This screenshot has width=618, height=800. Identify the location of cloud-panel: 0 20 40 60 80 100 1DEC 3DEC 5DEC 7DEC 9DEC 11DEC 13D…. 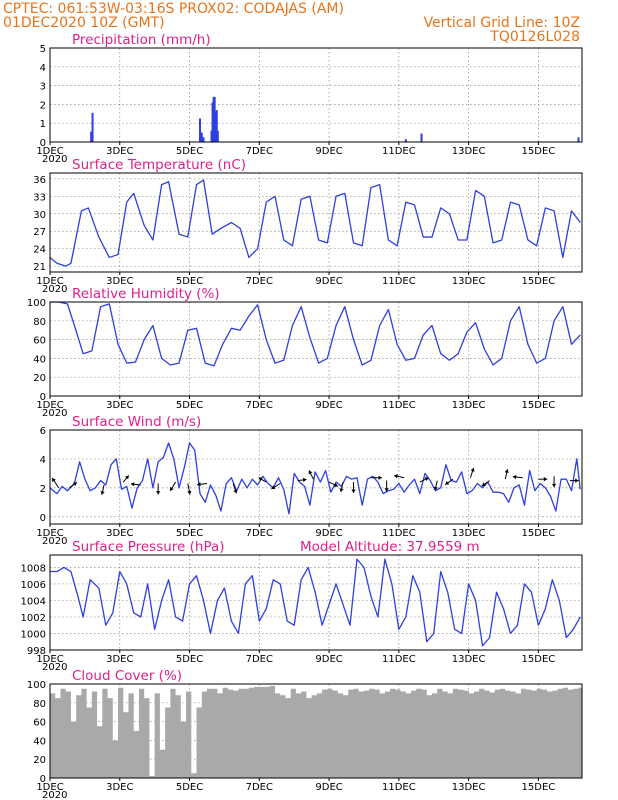
(305, 734).